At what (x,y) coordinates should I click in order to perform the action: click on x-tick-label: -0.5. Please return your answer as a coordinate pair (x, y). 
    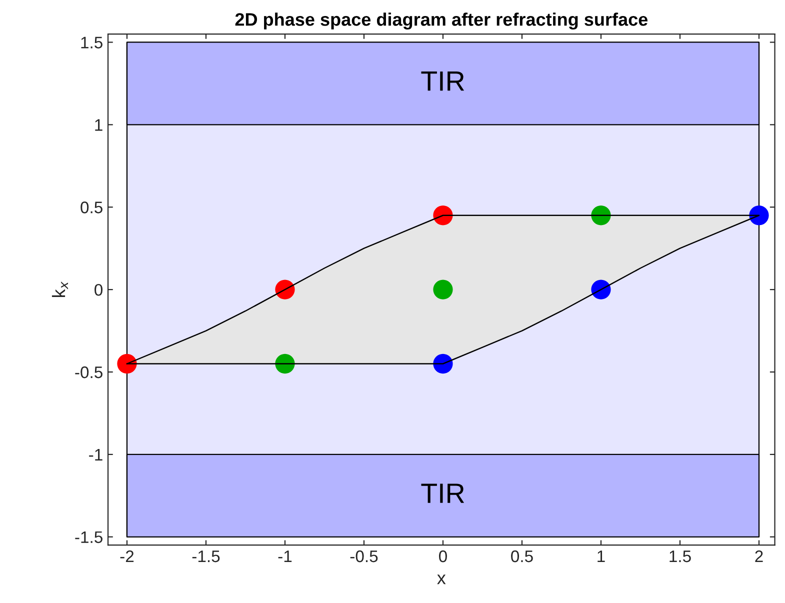
    Looking at the image, I should click on (364, 556).